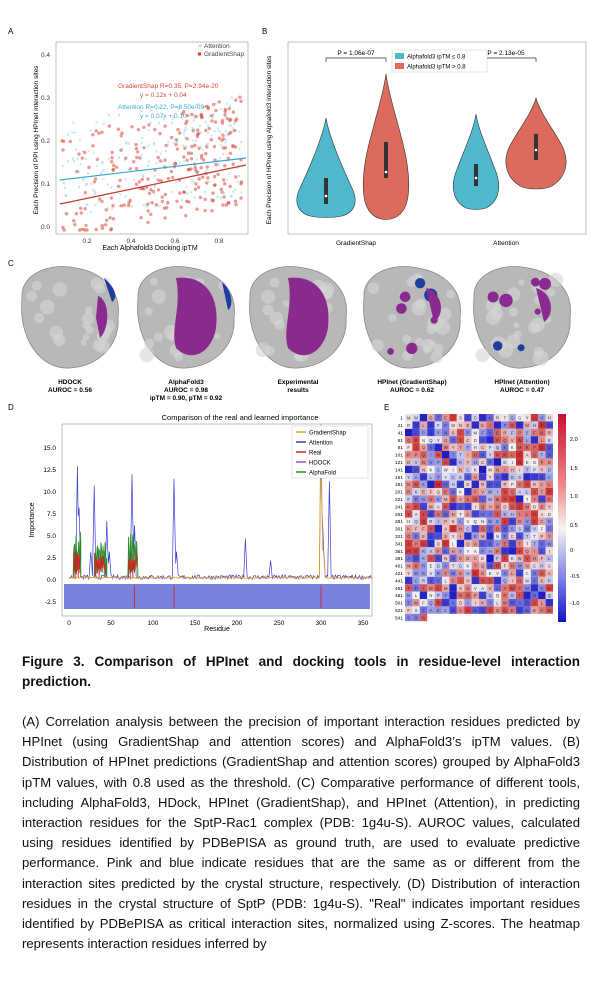 The image size is (602, 1000). What do you see at coordinates (399, 618) in the screenshot?
I see `heatmap-row-label: 541` at bounding box center [399, 618].